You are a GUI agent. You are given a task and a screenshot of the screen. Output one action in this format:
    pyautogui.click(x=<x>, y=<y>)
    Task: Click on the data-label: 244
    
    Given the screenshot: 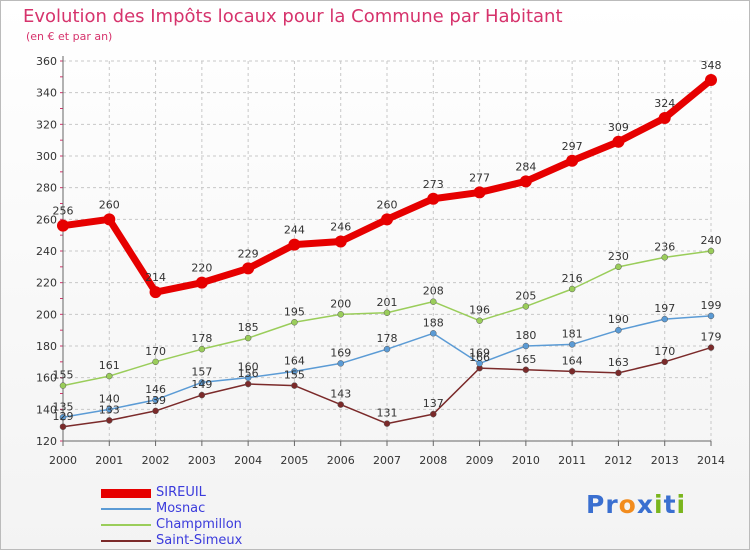 What is the action you would take?
    pyautogui.click(x=294, y=230)
    